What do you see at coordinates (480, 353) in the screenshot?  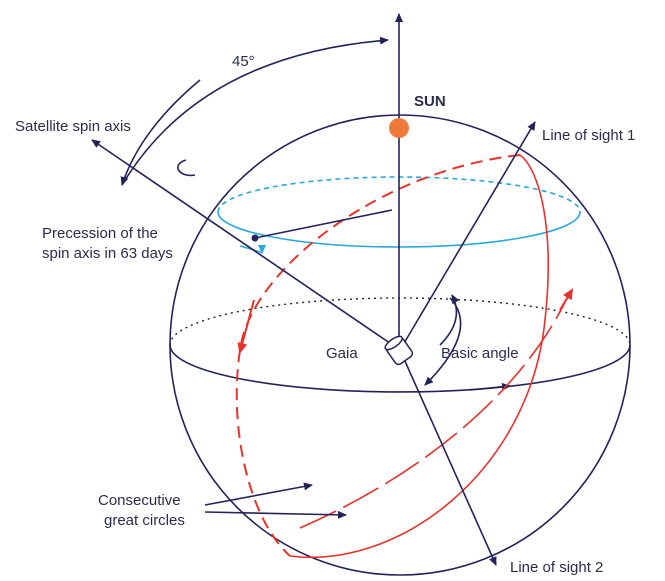 I see `basic-angle-label: Basic angle` at bounding box center [480, 353].